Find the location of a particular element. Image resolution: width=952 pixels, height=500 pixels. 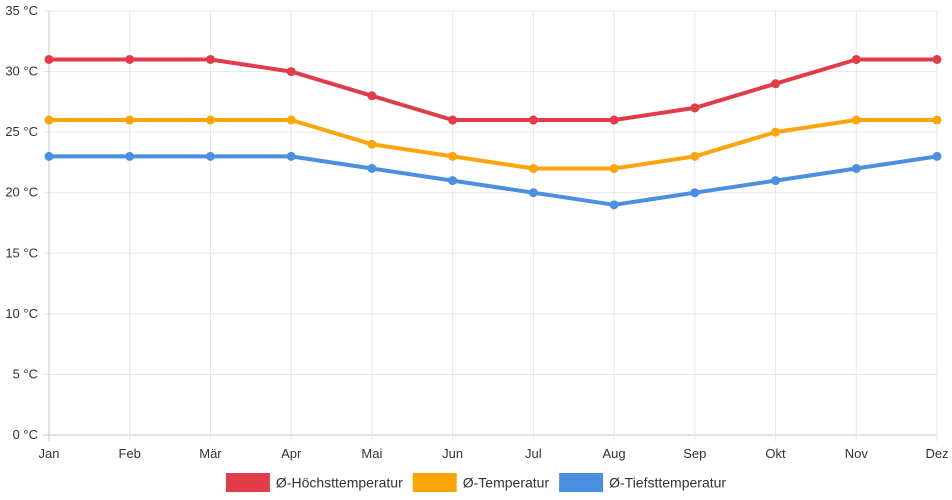

y-tick-label: 0 °C is located at coordinates (25, 434).